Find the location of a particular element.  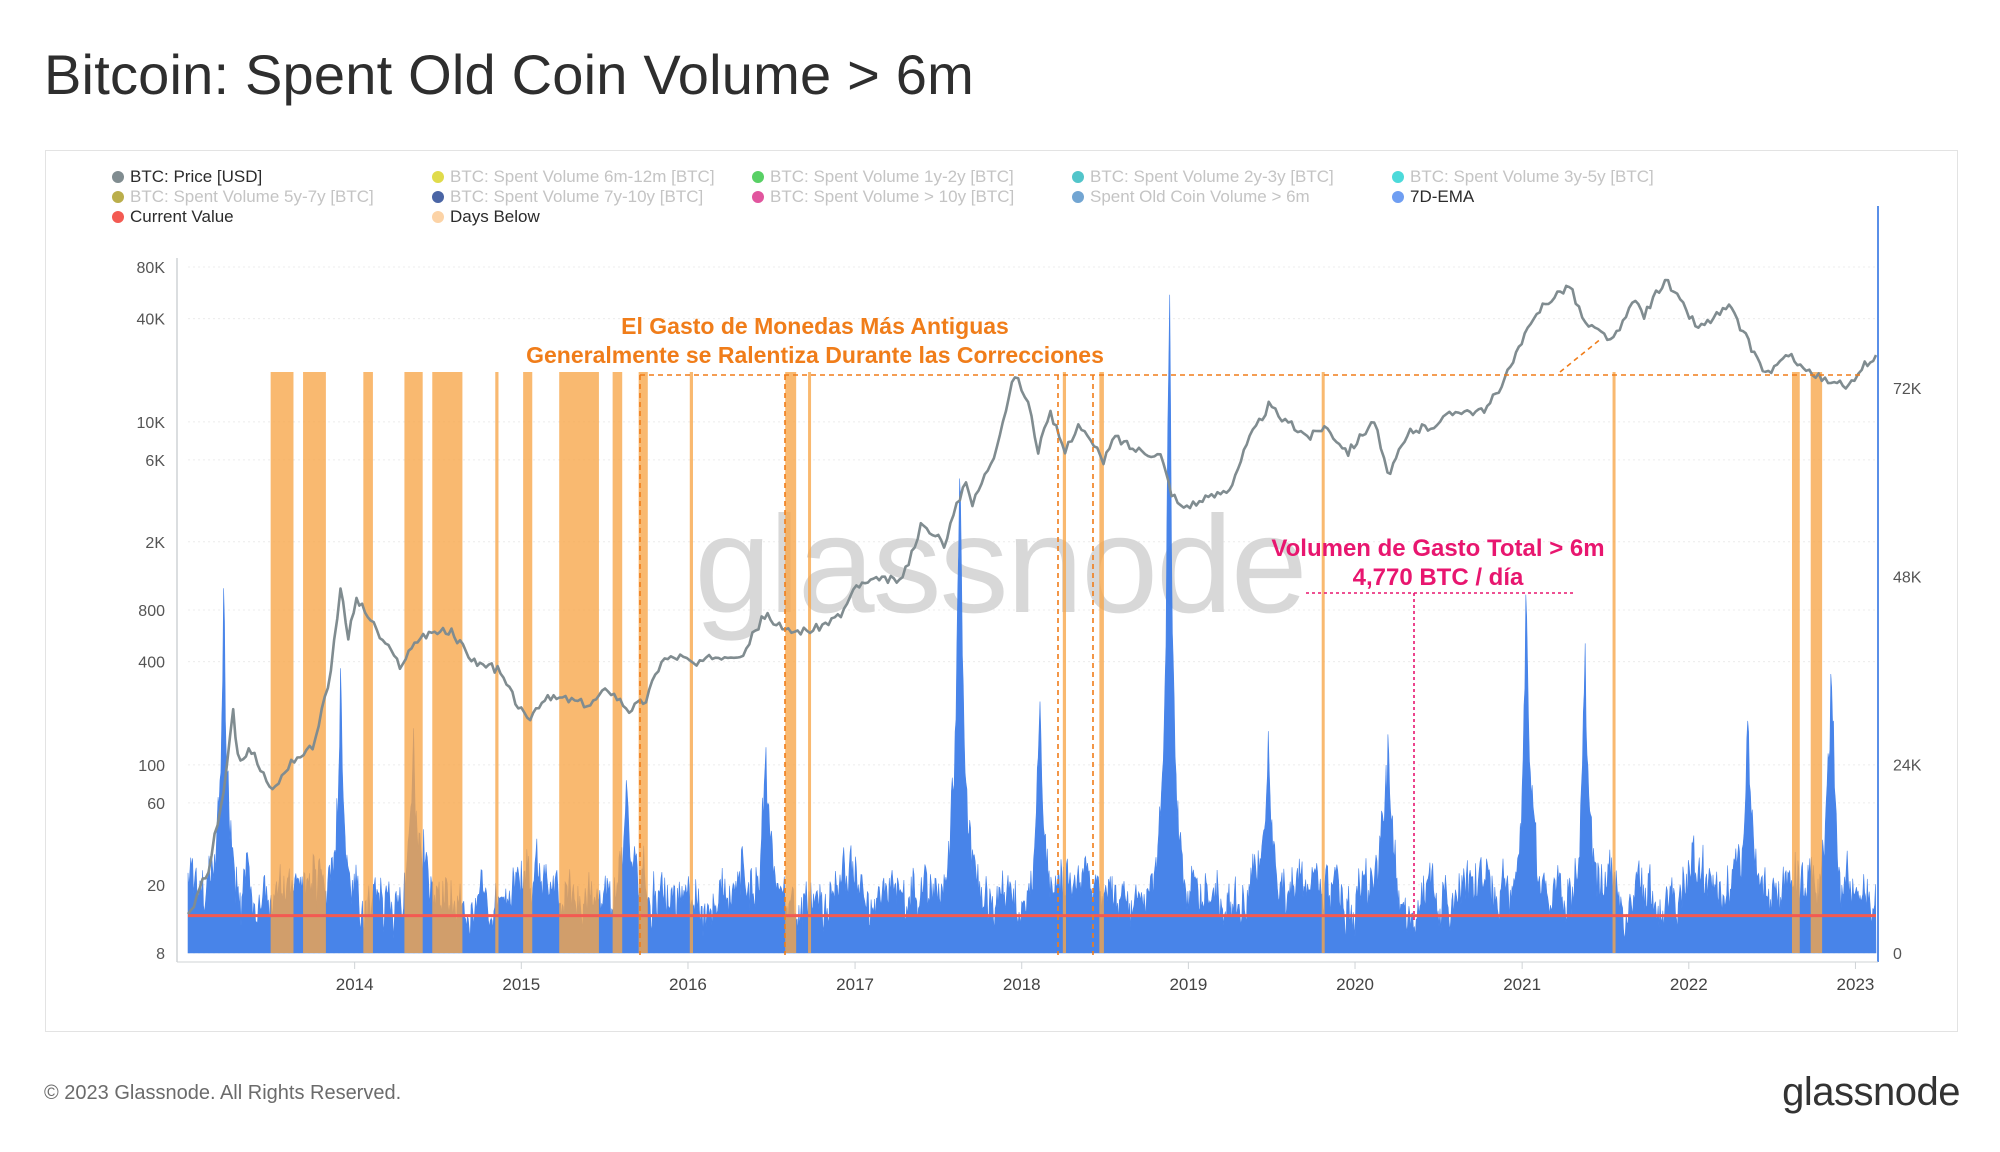

legend-item-4: BTC: Spent Volume 3y-5y [BTC] is located at coordinates (1523, 177).